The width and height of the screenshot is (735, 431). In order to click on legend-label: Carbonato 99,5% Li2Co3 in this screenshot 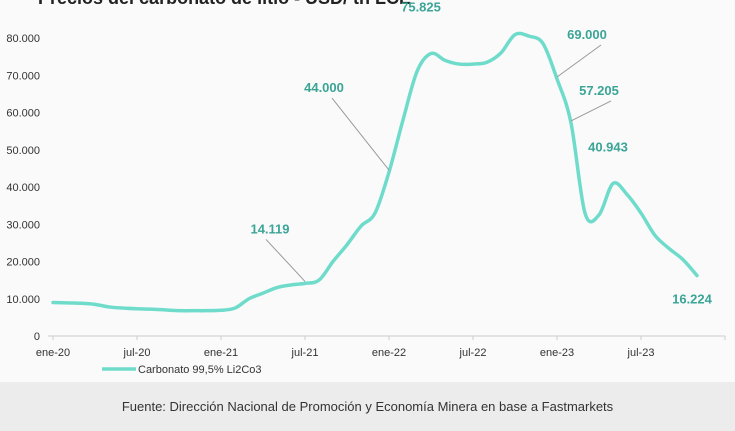, I will do `click(200, 370)`.